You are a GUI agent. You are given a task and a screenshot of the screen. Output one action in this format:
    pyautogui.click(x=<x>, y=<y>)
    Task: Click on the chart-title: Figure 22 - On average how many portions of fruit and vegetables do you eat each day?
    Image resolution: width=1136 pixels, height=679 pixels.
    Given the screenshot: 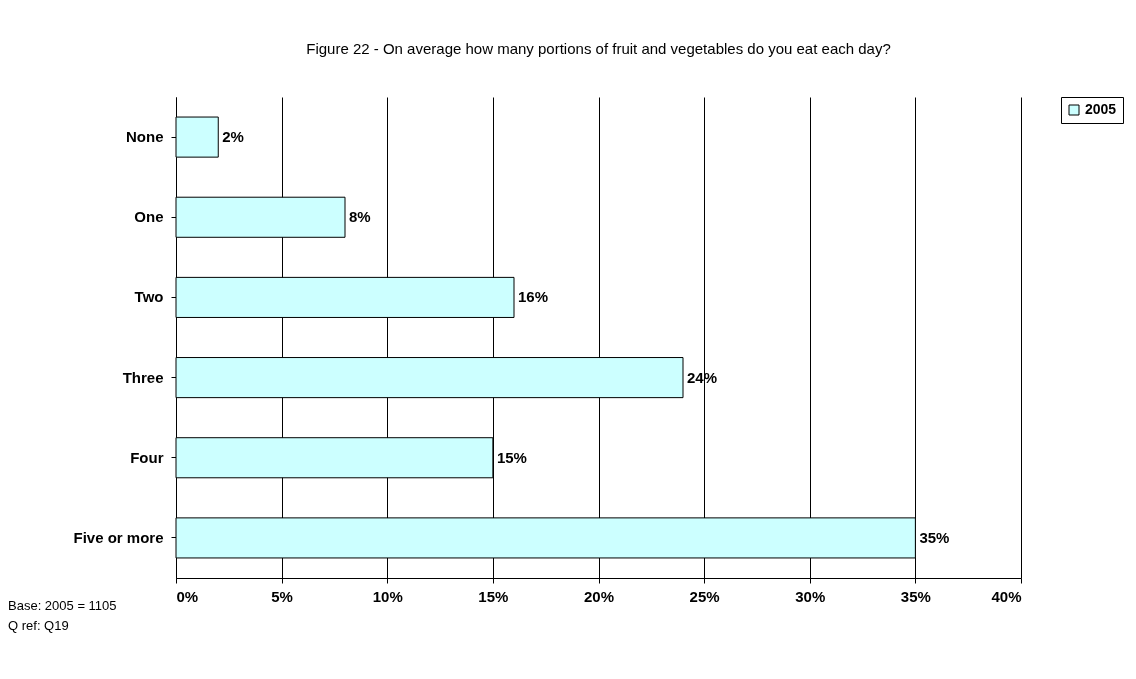 What is the action you would take?
    pyautogui.click(x=598, y=48)
    